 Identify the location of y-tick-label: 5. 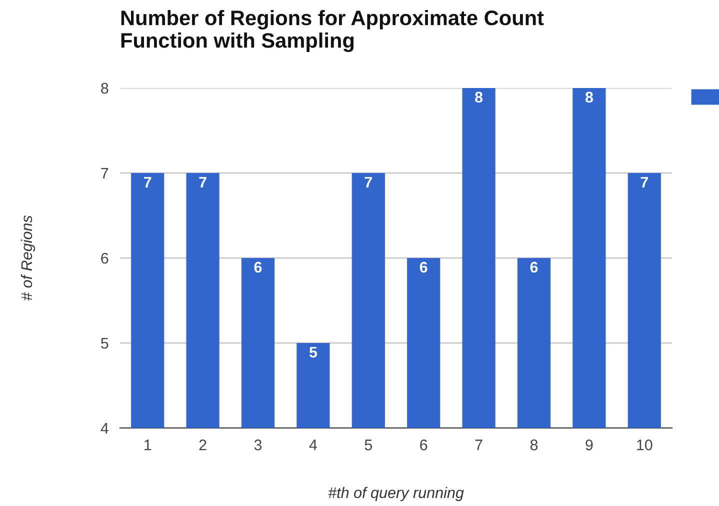
(104, 343).